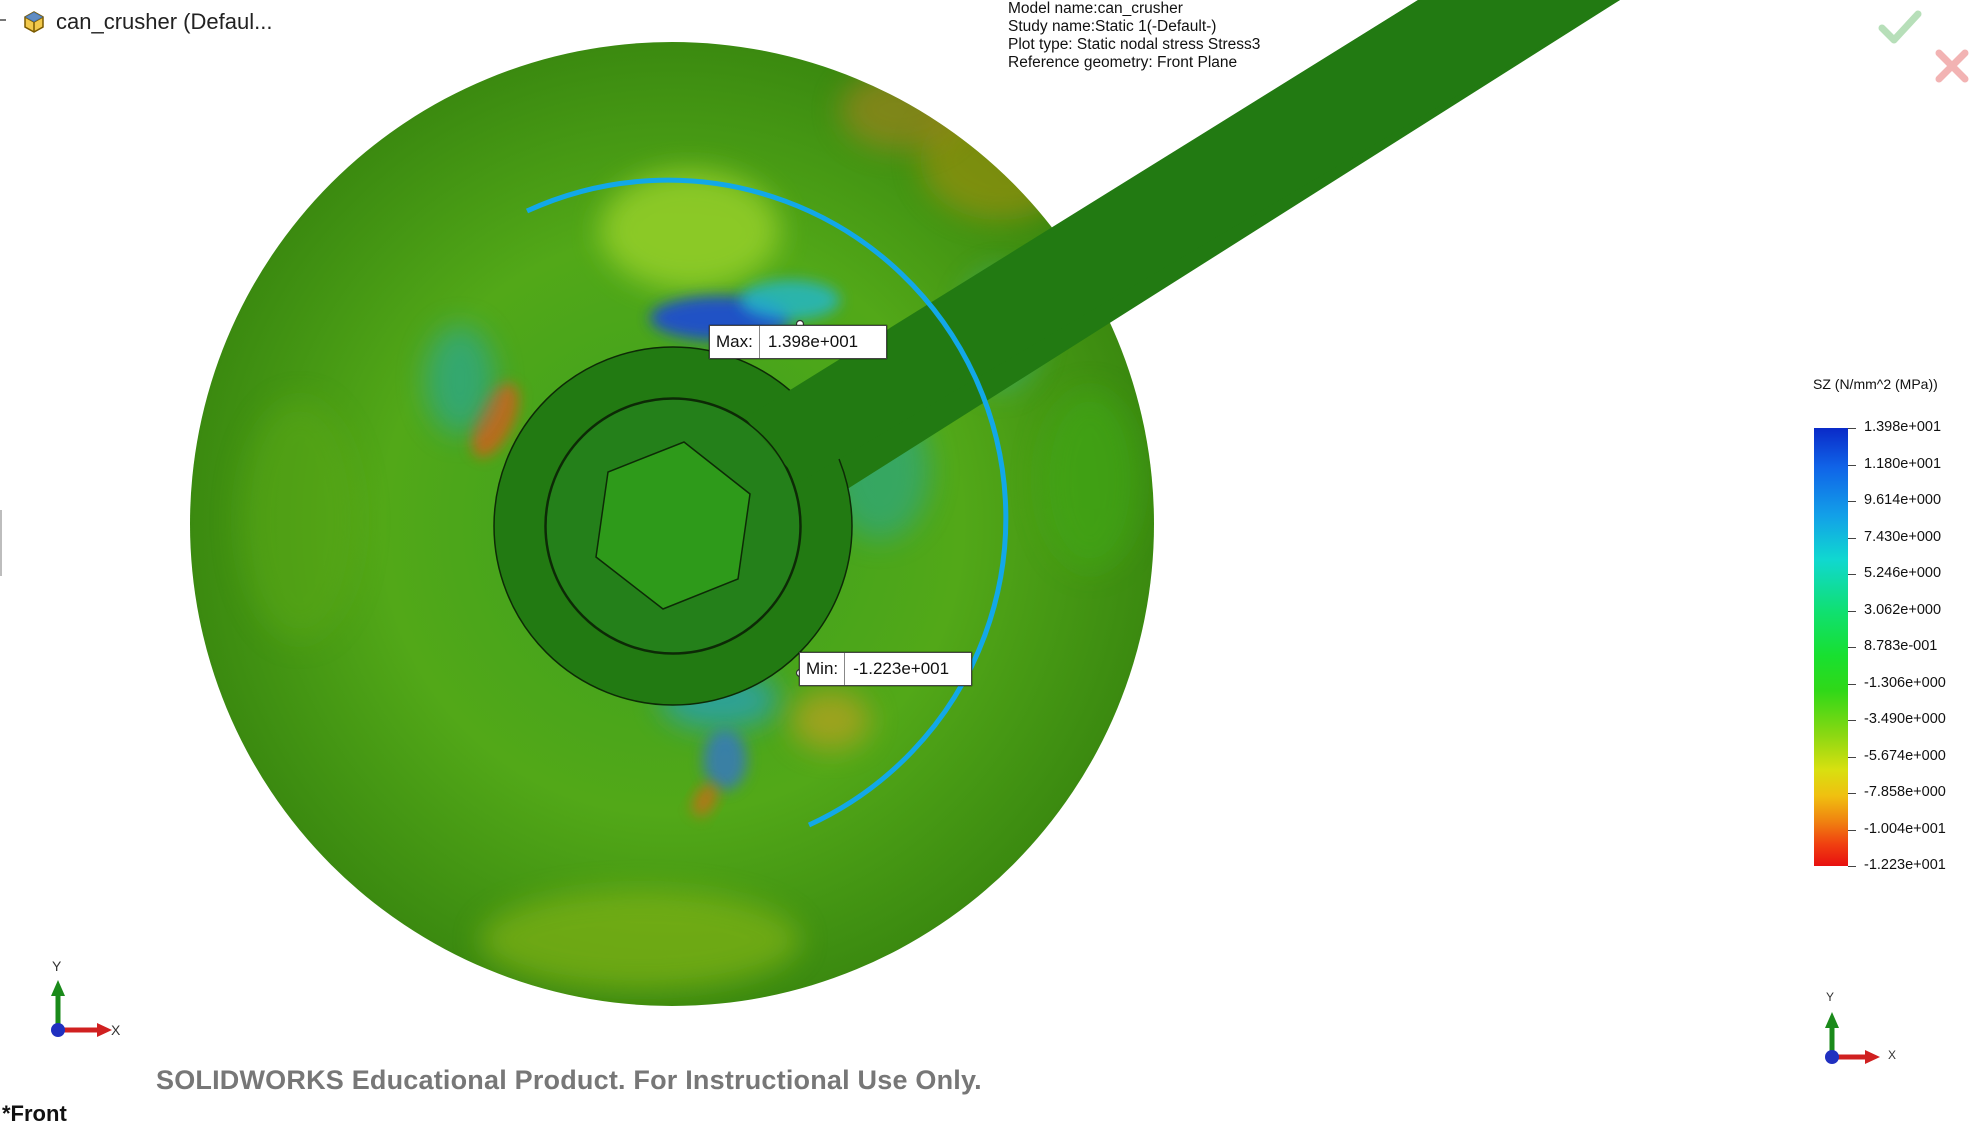 The image size is (1984, 1127). Describe the element at coordinates (813, 341) in the screenshot. I see `max-value: 1.398e+001` at that location.